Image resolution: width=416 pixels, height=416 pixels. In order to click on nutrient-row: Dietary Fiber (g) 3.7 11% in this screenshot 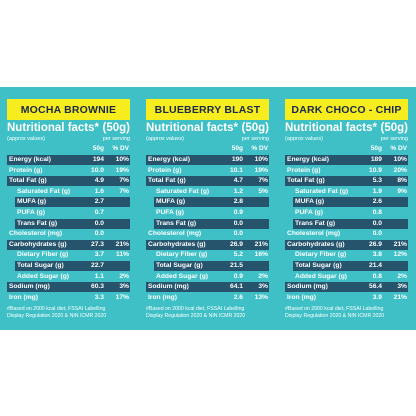, I will do `click(68, 255)`.